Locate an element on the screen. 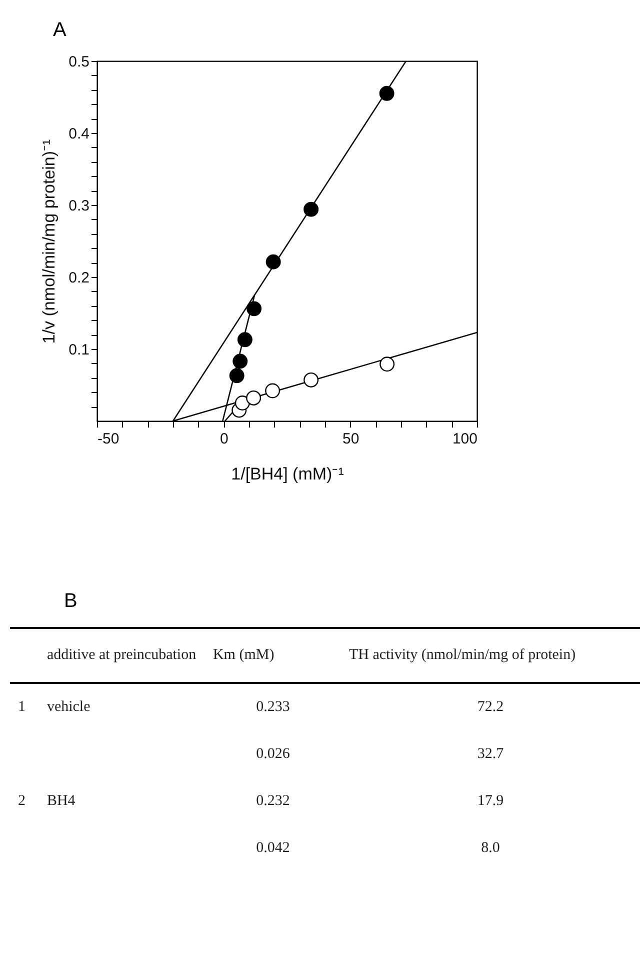  text: 1 is located at coordinates (21, 707).